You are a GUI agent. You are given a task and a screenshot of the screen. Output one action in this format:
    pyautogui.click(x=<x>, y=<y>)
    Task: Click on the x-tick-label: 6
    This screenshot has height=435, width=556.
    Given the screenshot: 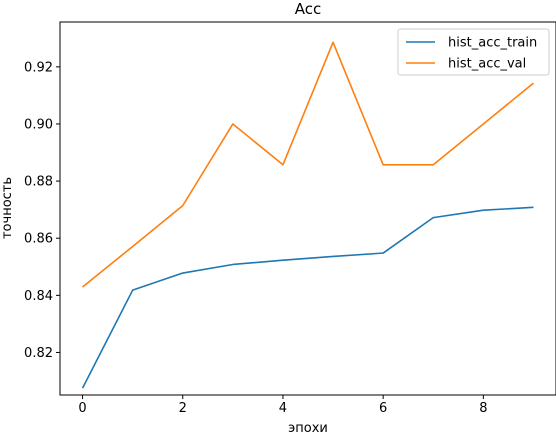 What is the action you would take?
    pyautogui.click(x=383, y=408)
    